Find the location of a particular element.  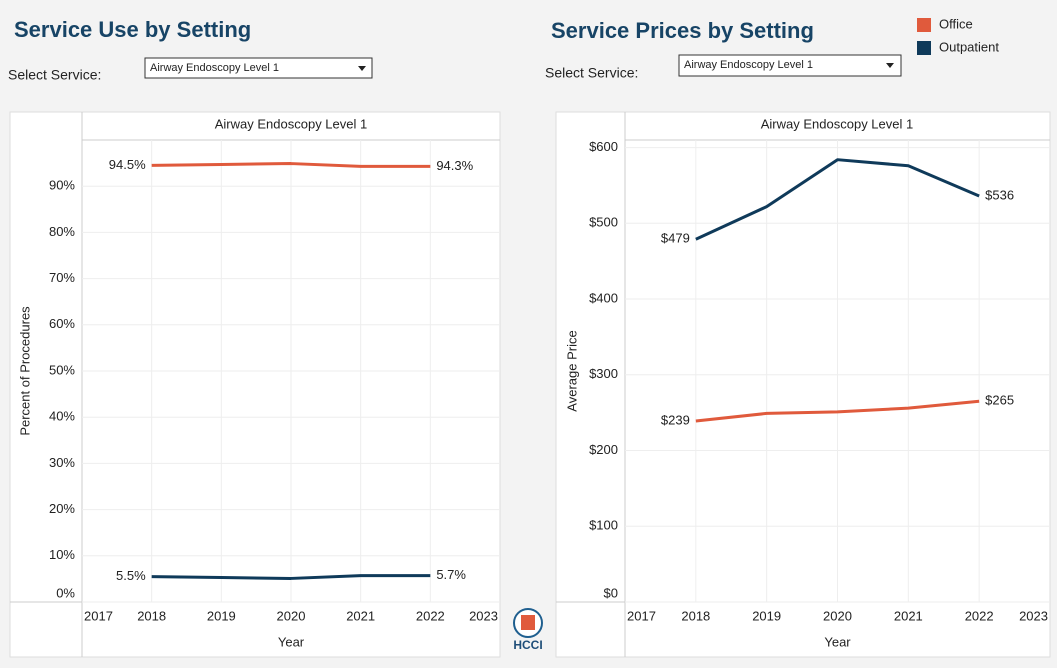

data-label: $536 is located at coordinates (999, 194).